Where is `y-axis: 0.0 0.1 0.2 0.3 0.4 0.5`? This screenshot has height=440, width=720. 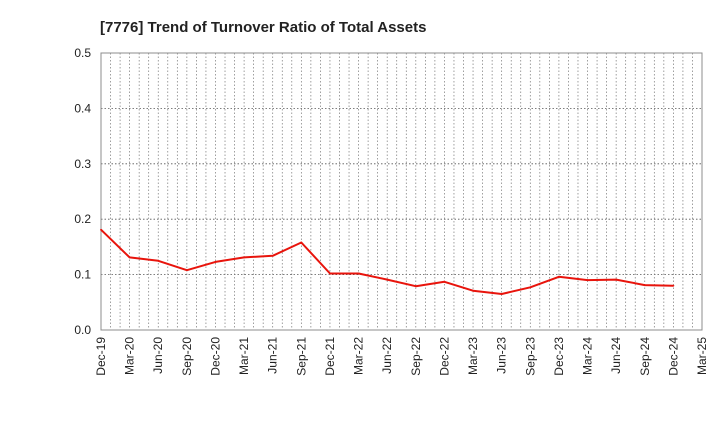 y-axis: 0.0 0.1 0.2 0.3 0.4 0.5 is located at coordinates (82, 191).